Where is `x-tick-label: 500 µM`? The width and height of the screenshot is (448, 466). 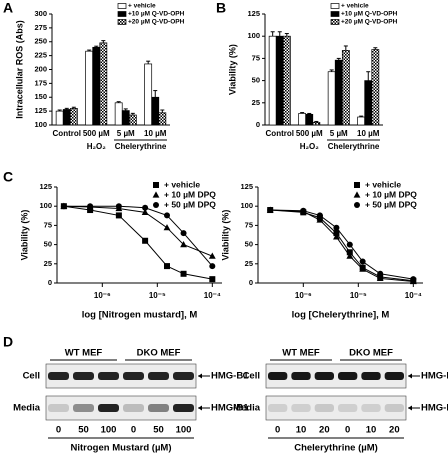 x-tick-label: 500 µM is located at coordinates (309, 133).